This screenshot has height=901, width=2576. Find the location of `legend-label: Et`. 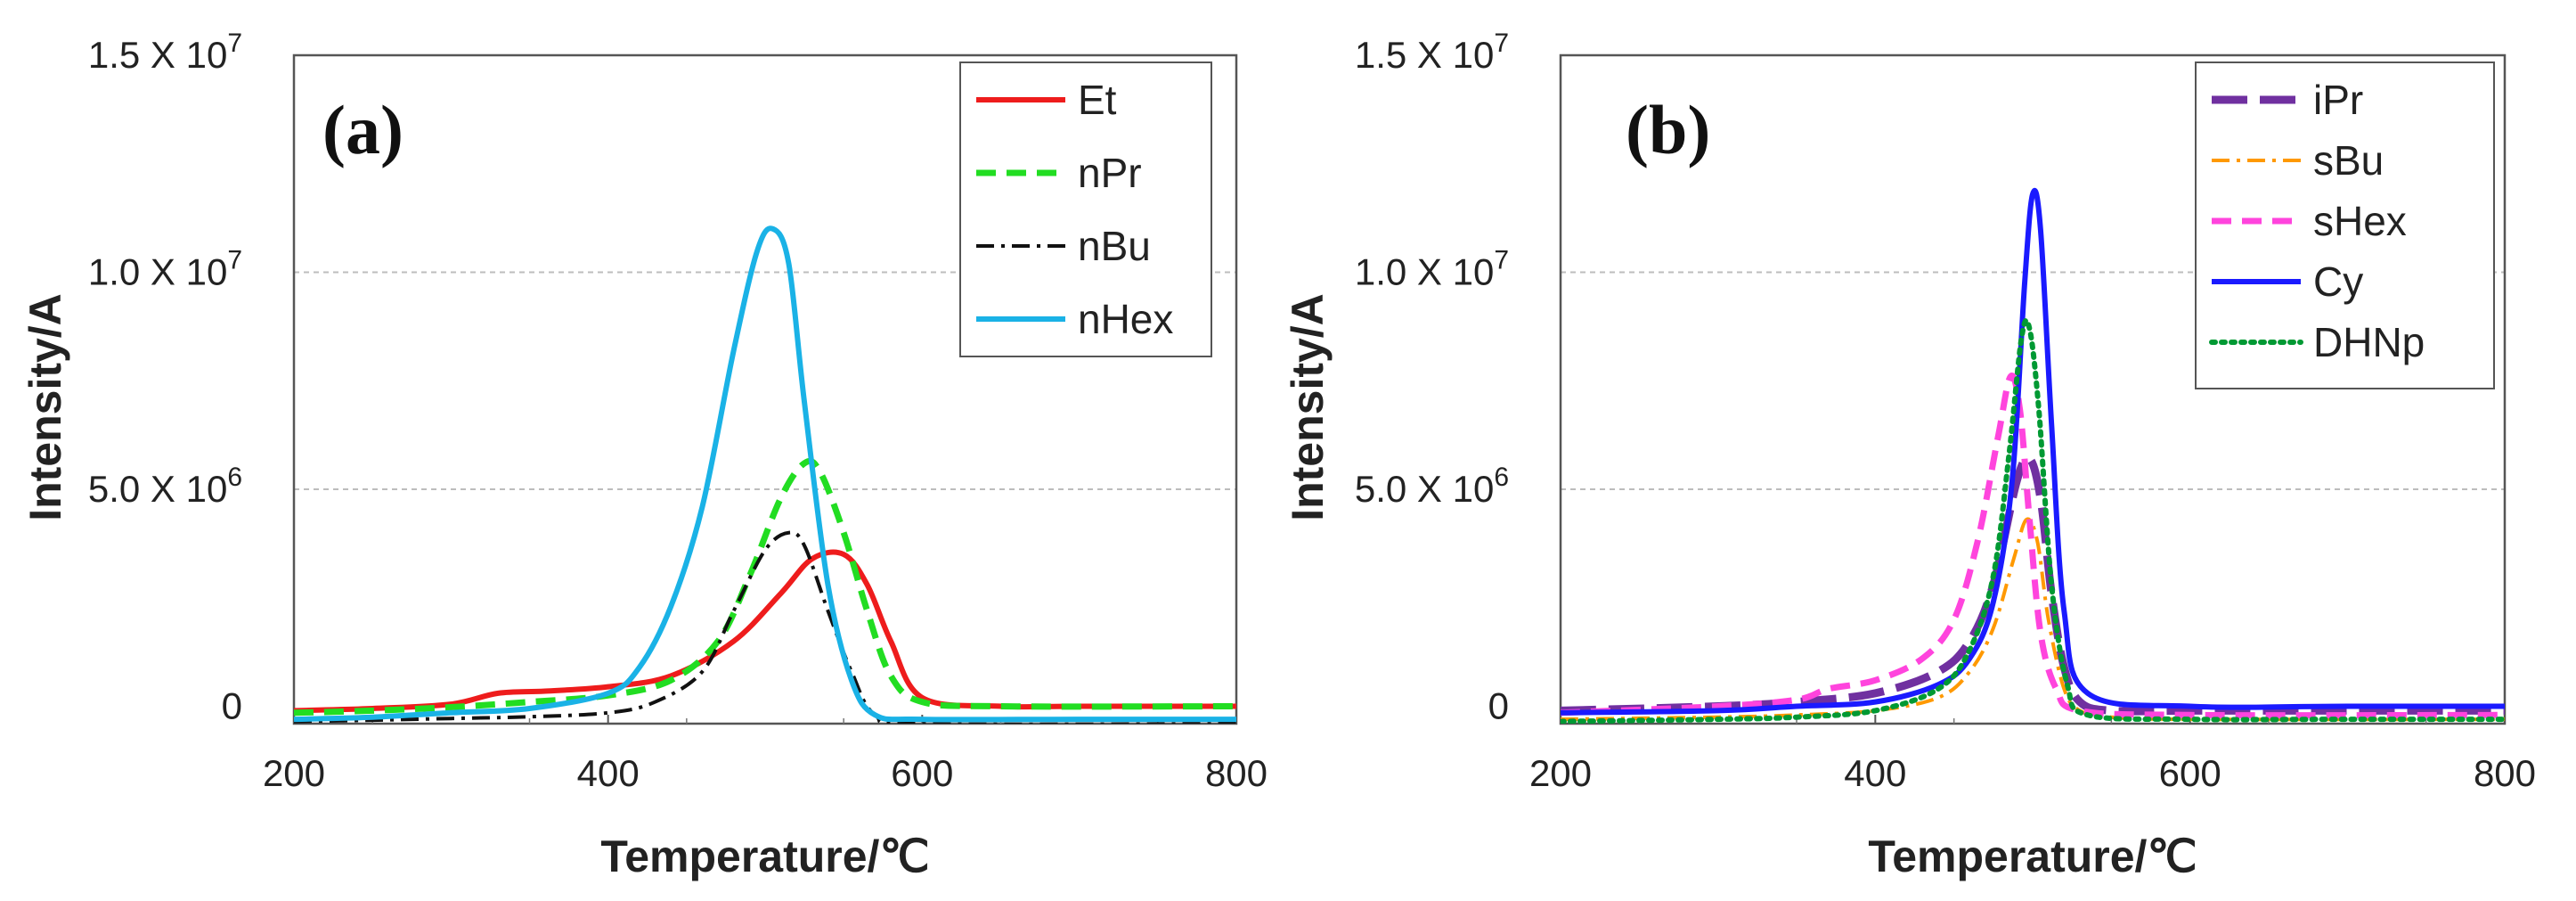

legend-label: Et is located at coordinates (1097, 100).